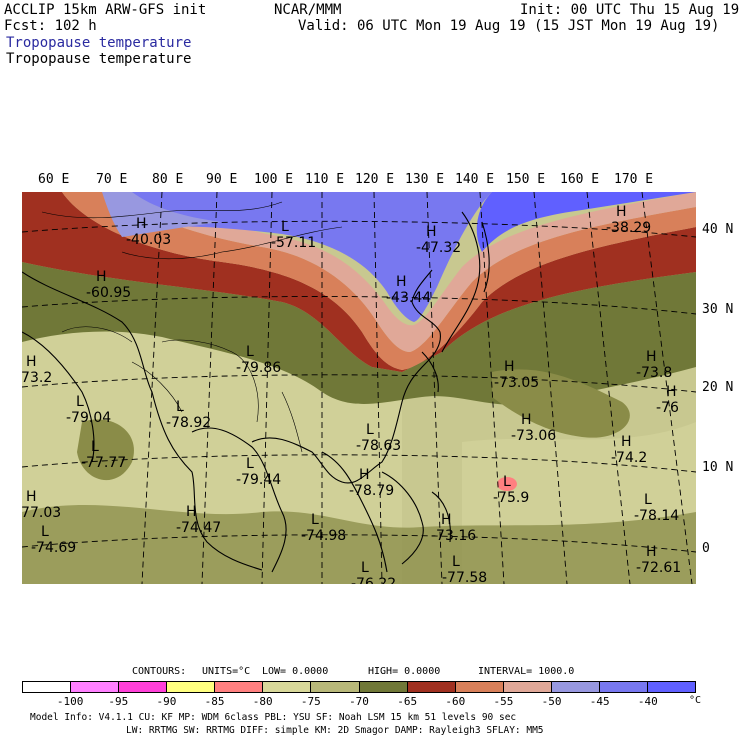  I want to click on longitude-label: 140 E, so click(475, 179).